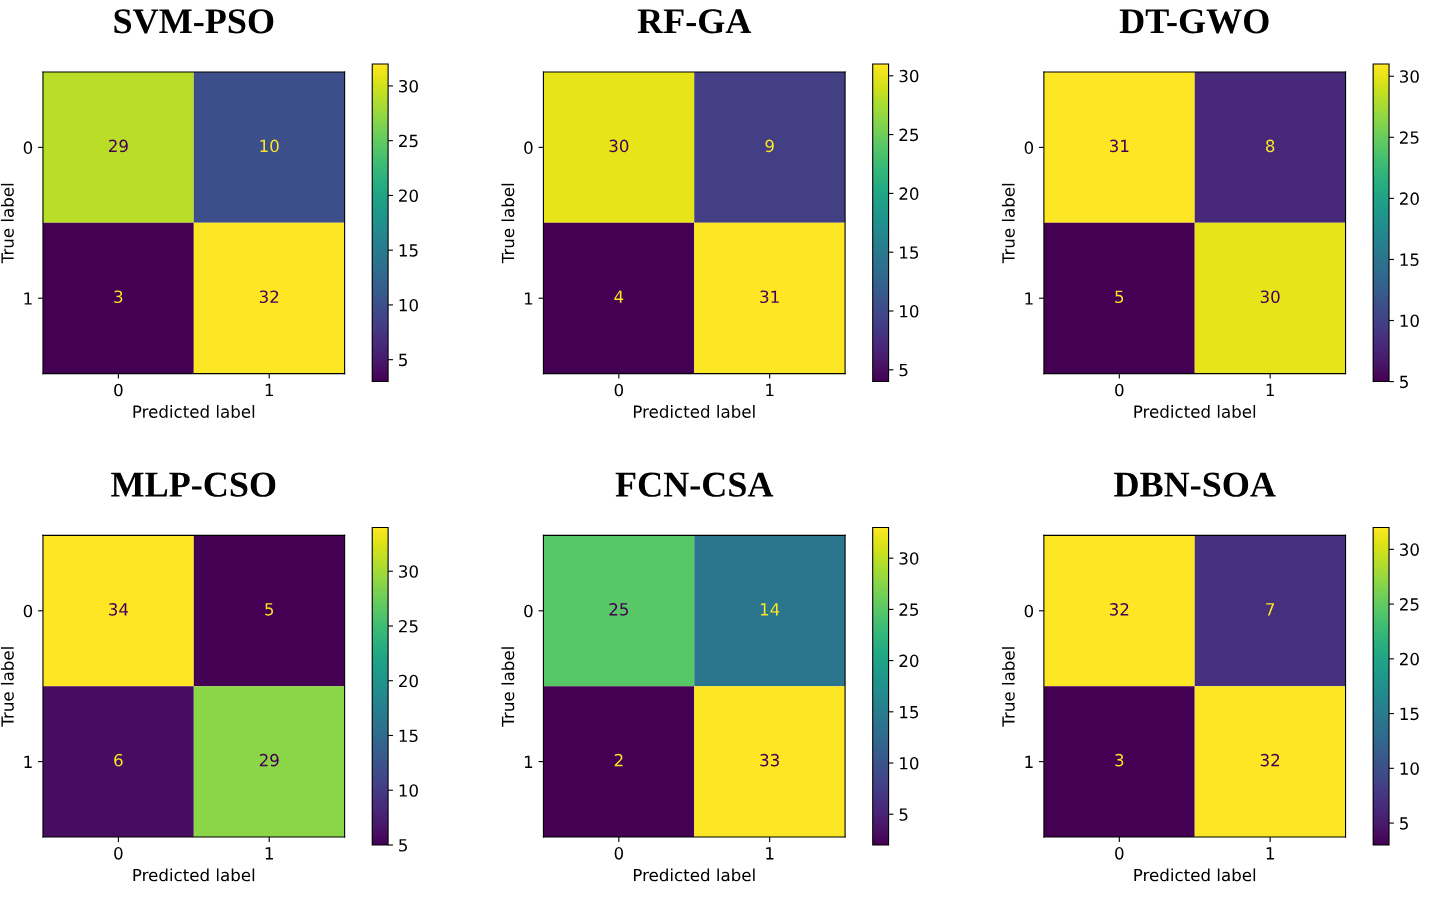 This screenshot has width=1432, height=900. Describe the element at coordinates (1195, 484) in the screenshot. I see `chart-title: DBN-SOA` at that location.